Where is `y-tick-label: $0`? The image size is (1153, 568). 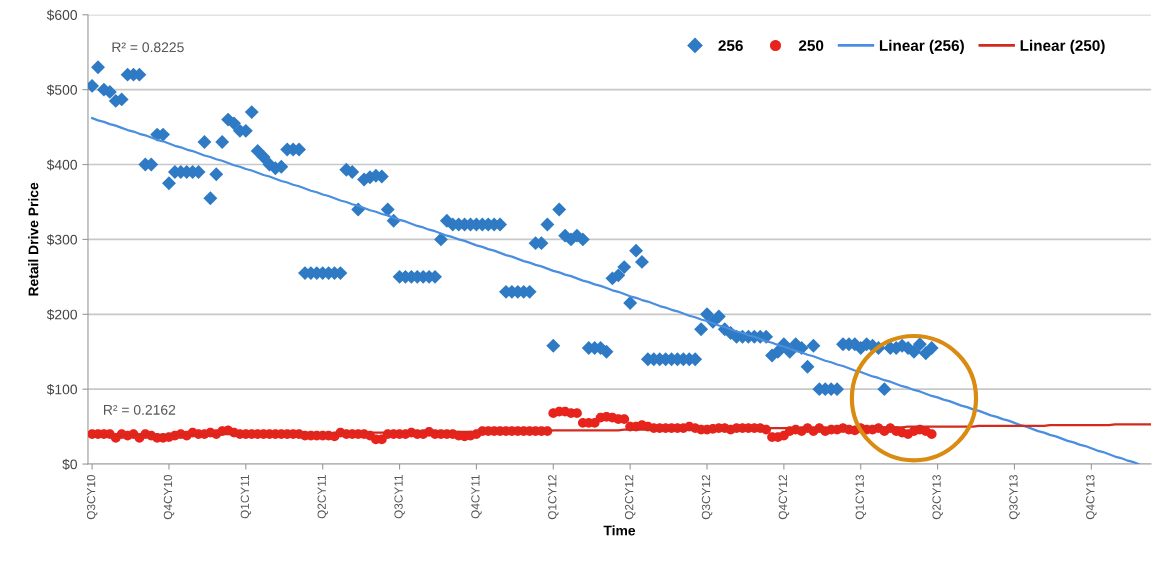
y-tick-label: $0 is located at coordinates (70, 464).